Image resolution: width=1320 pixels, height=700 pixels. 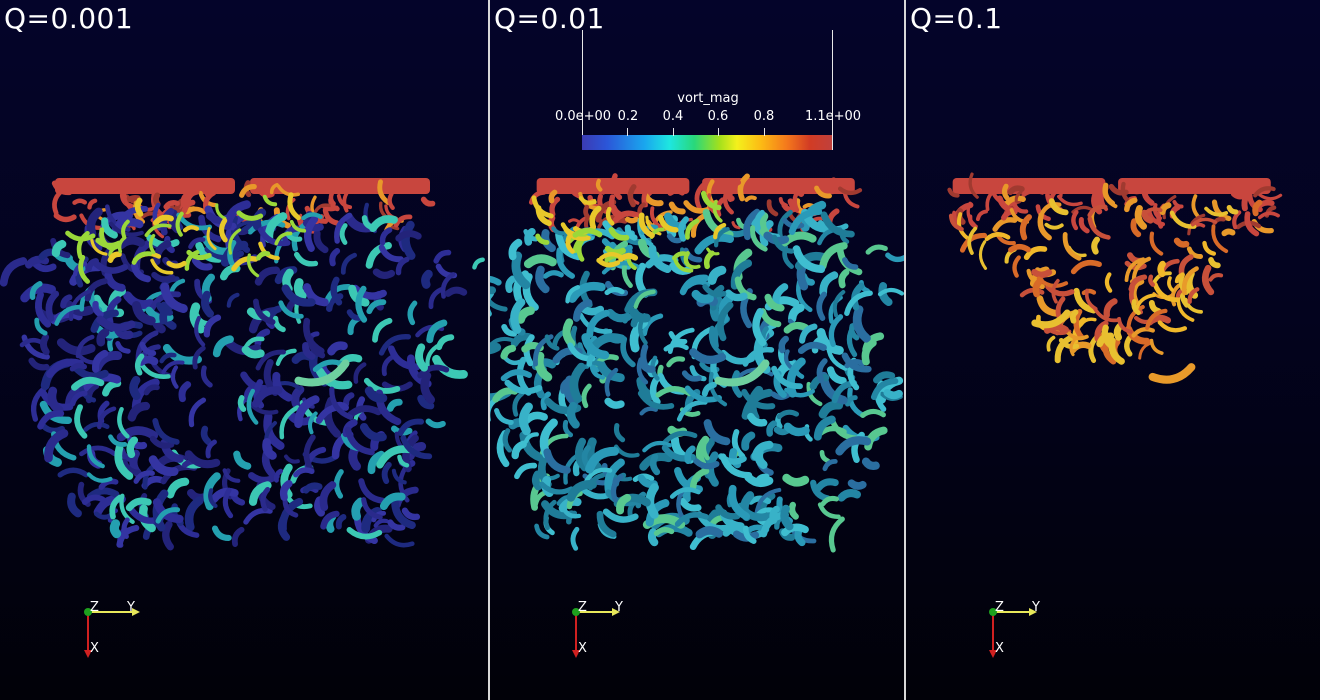 What do you see at coordinates (708, 91) in the screenshot?
I see `color-legend: vort_mag 0.0e+00 0.2 0.4 0.6 0.8 1.1e+00` at bounding box center [708, 91].